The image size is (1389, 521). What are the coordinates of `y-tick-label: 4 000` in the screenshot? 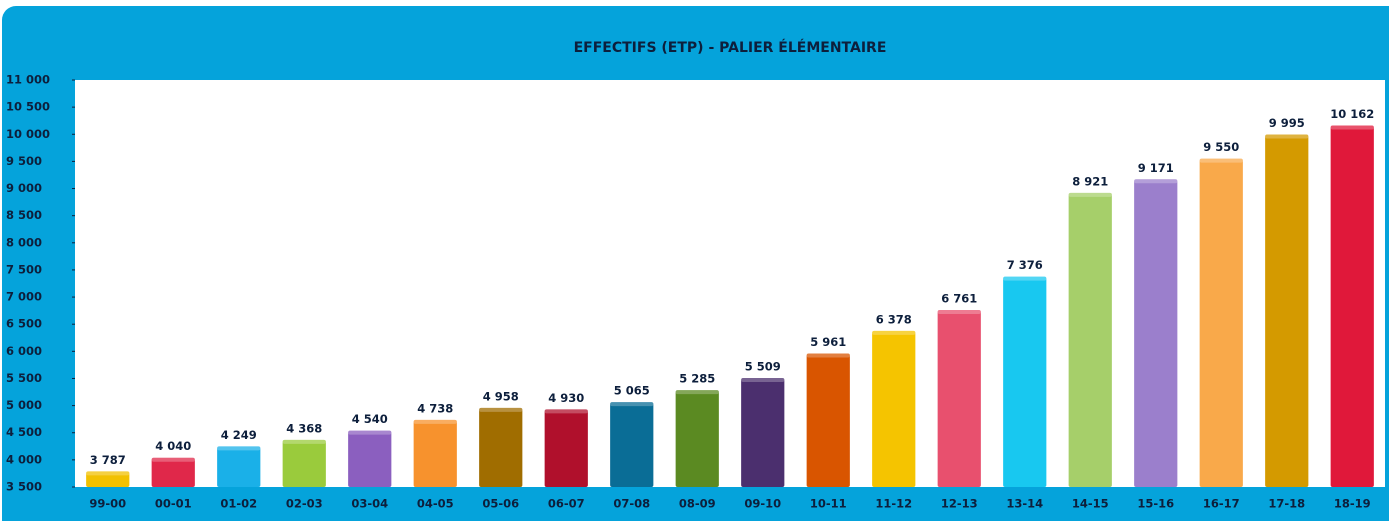 It's located at (24, 459).